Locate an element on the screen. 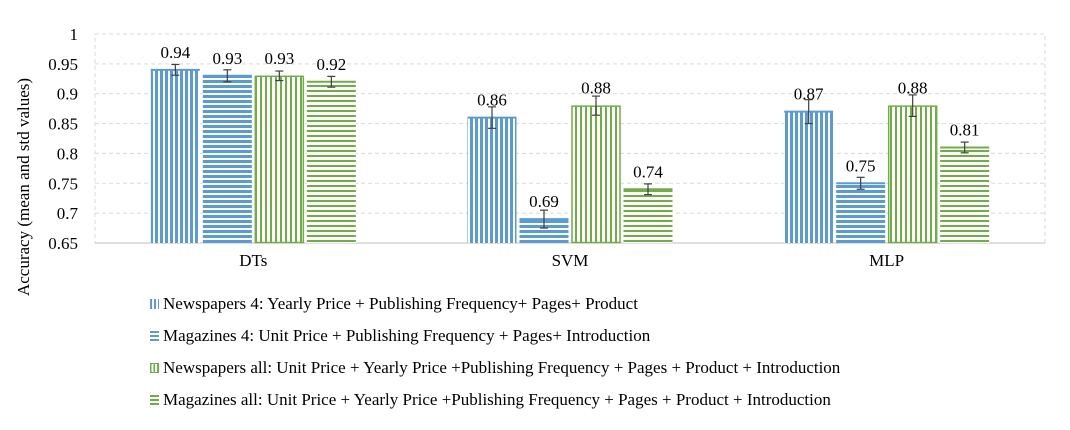 This screenshot has height=430, width=1070. y-axis-ticks: 0.65 0.7 0.75 0.8 0.85 0.9 0.95 1 is located at coordinates (63, 139).